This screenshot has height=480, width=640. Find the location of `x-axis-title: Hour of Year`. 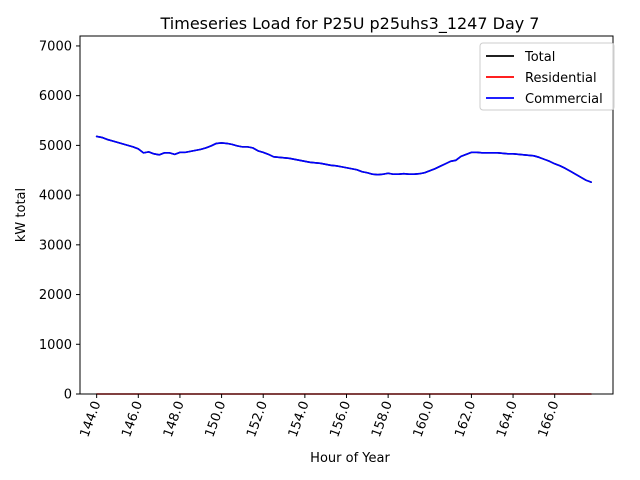

x-axis-title: Hour of Year is located at coordinates (350, 458).